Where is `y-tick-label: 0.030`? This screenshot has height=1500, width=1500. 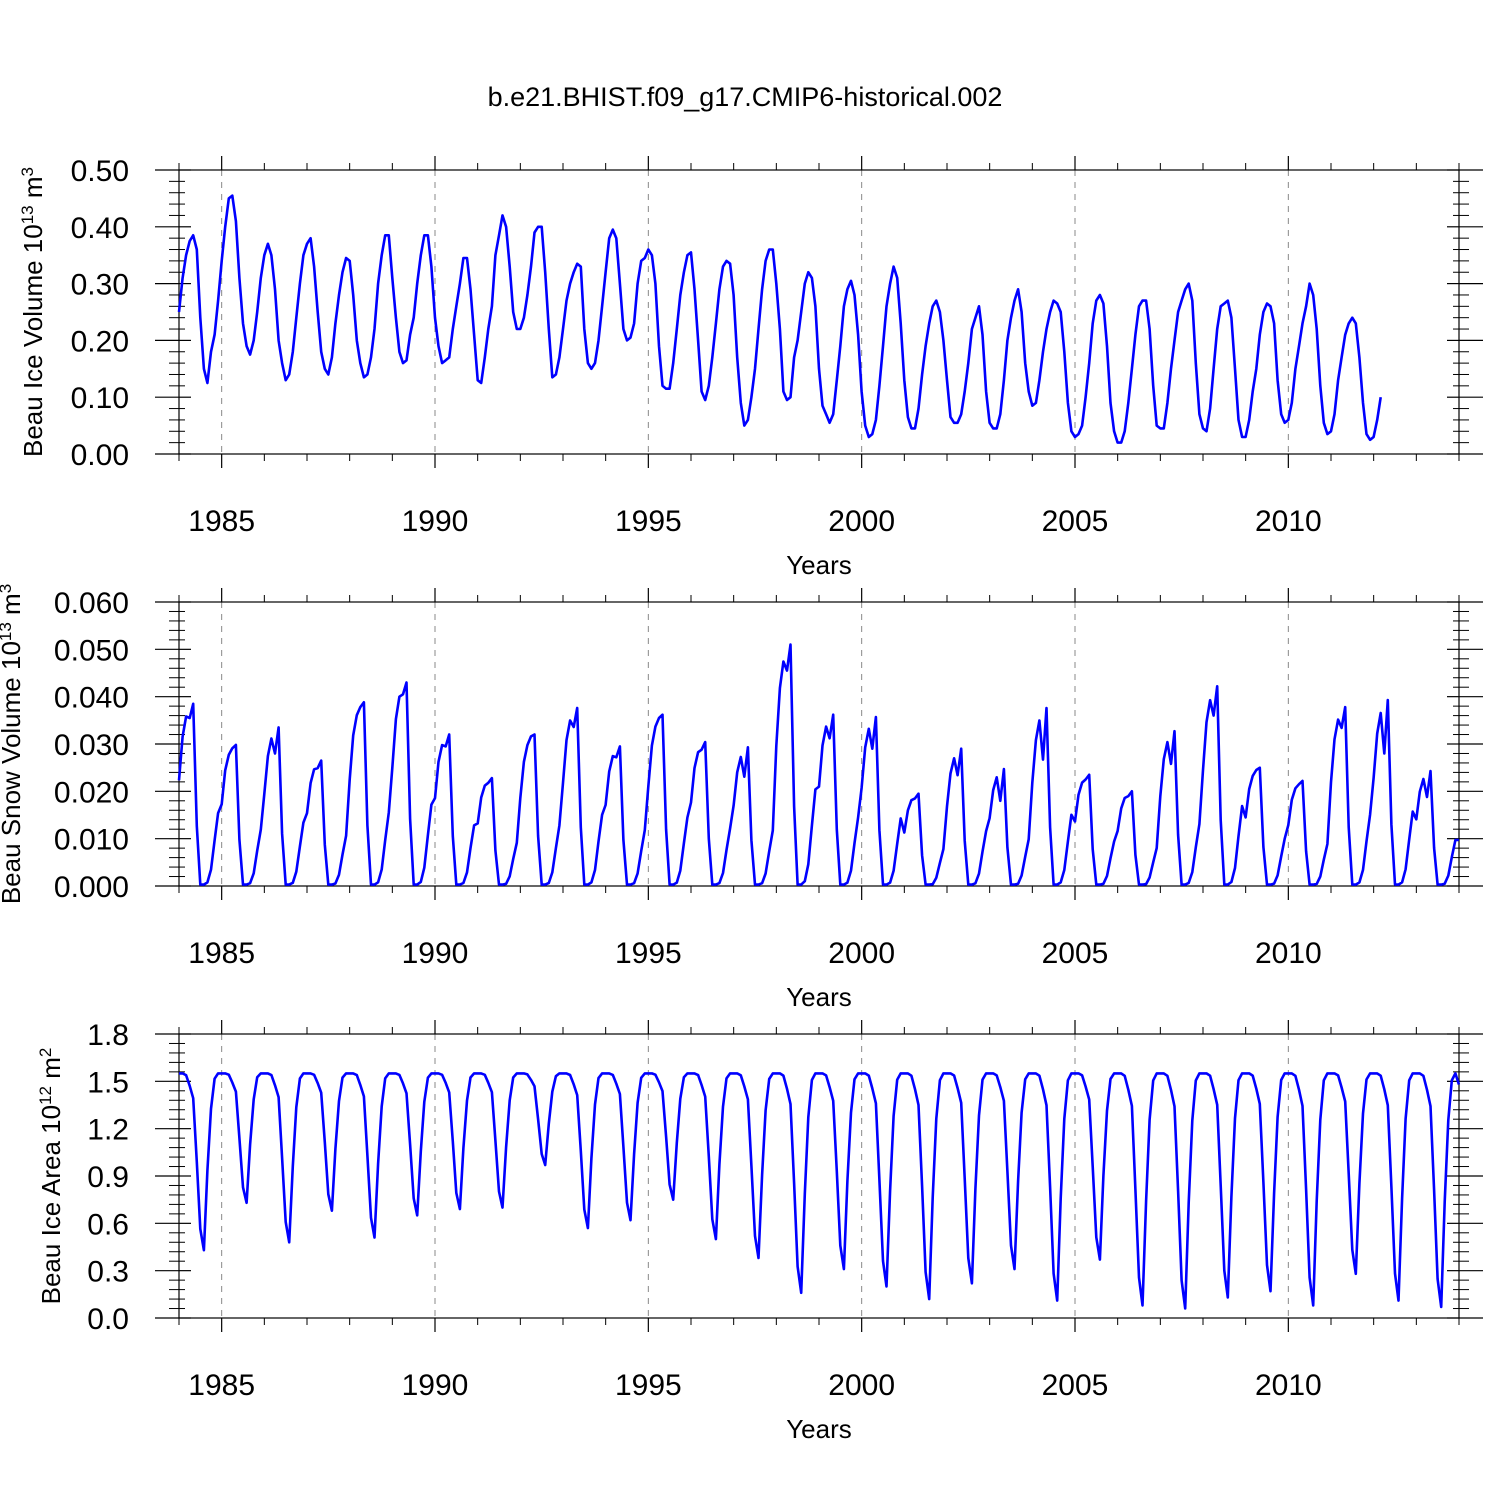
y-tick-label: 0.030 is located at coordinates (91, 745).